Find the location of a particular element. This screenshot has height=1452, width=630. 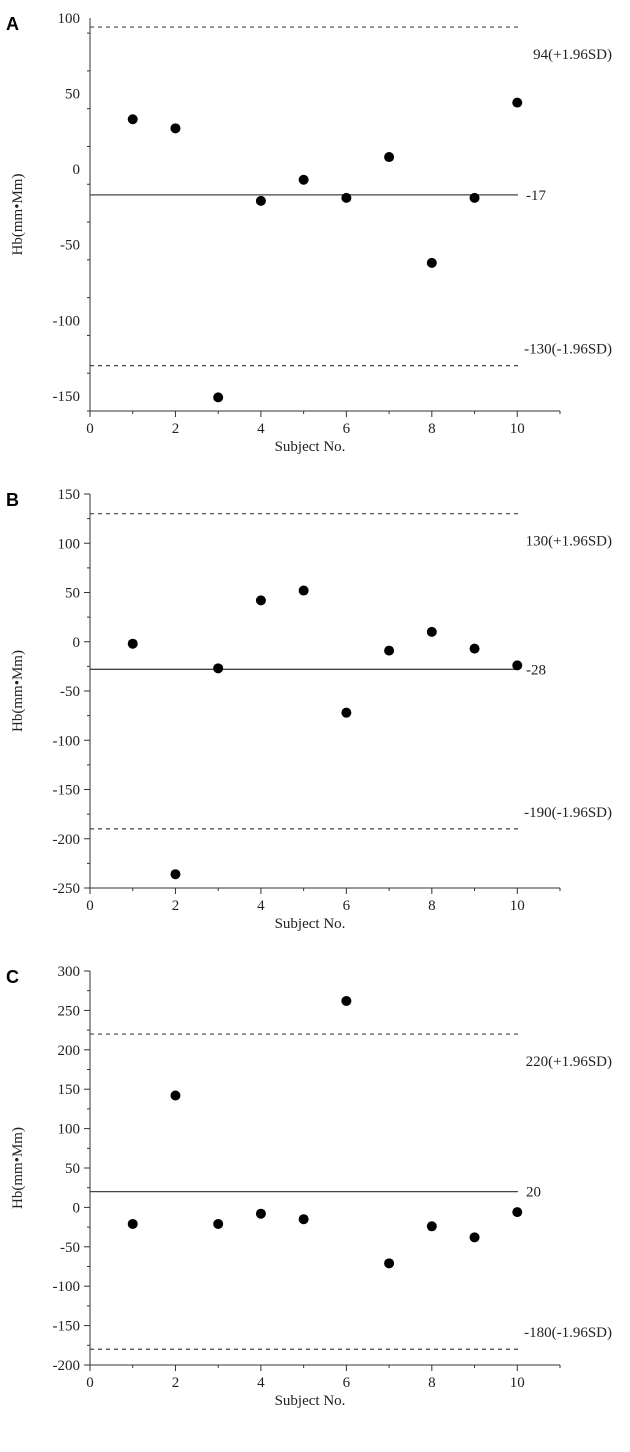

limit-label: 94(+1.96SD) is located at coordinates (572, 55).